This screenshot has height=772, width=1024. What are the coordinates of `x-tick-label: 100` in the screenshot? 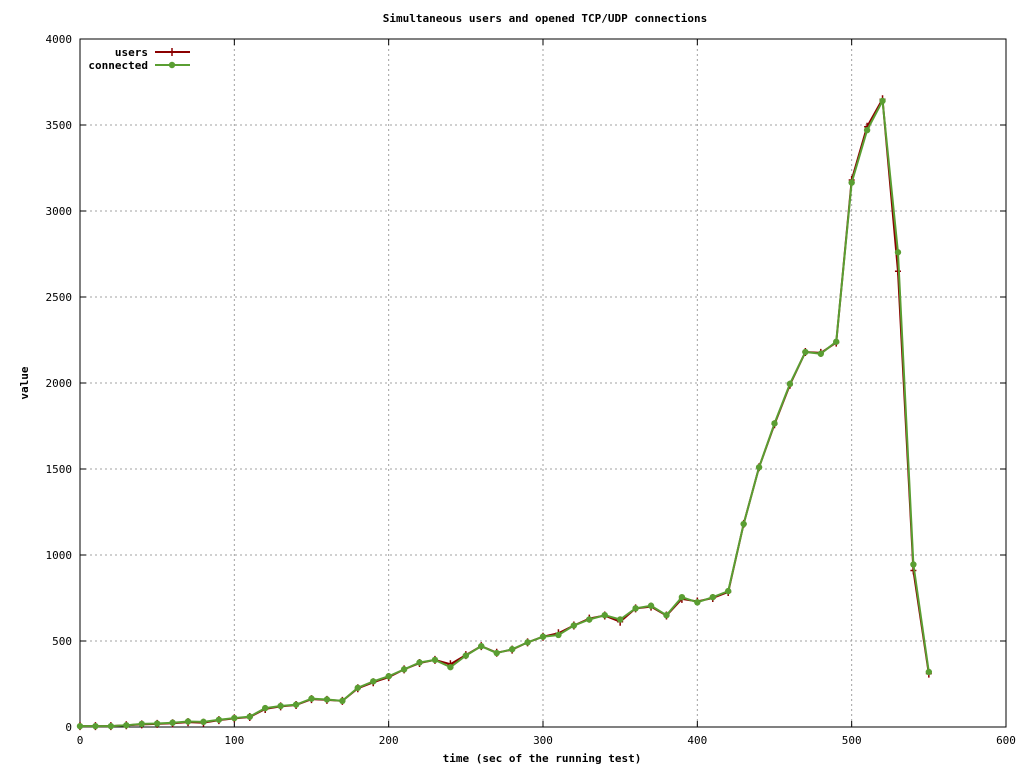 It's located at (234, 740).